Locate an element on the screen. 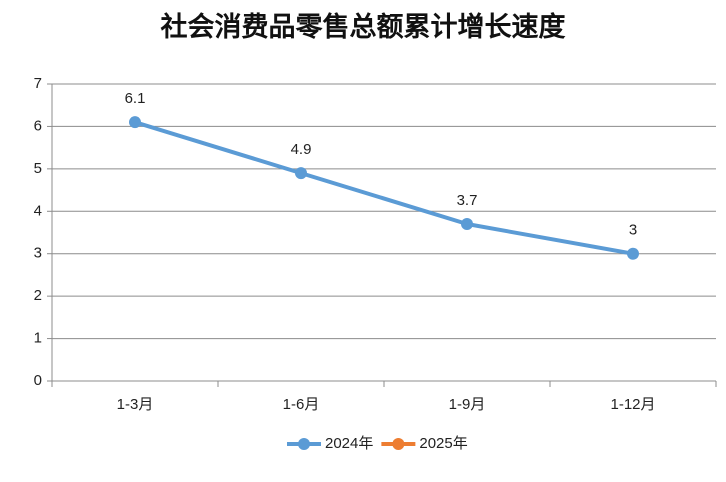  data-label: 3 is located at coordinates (633, 230).